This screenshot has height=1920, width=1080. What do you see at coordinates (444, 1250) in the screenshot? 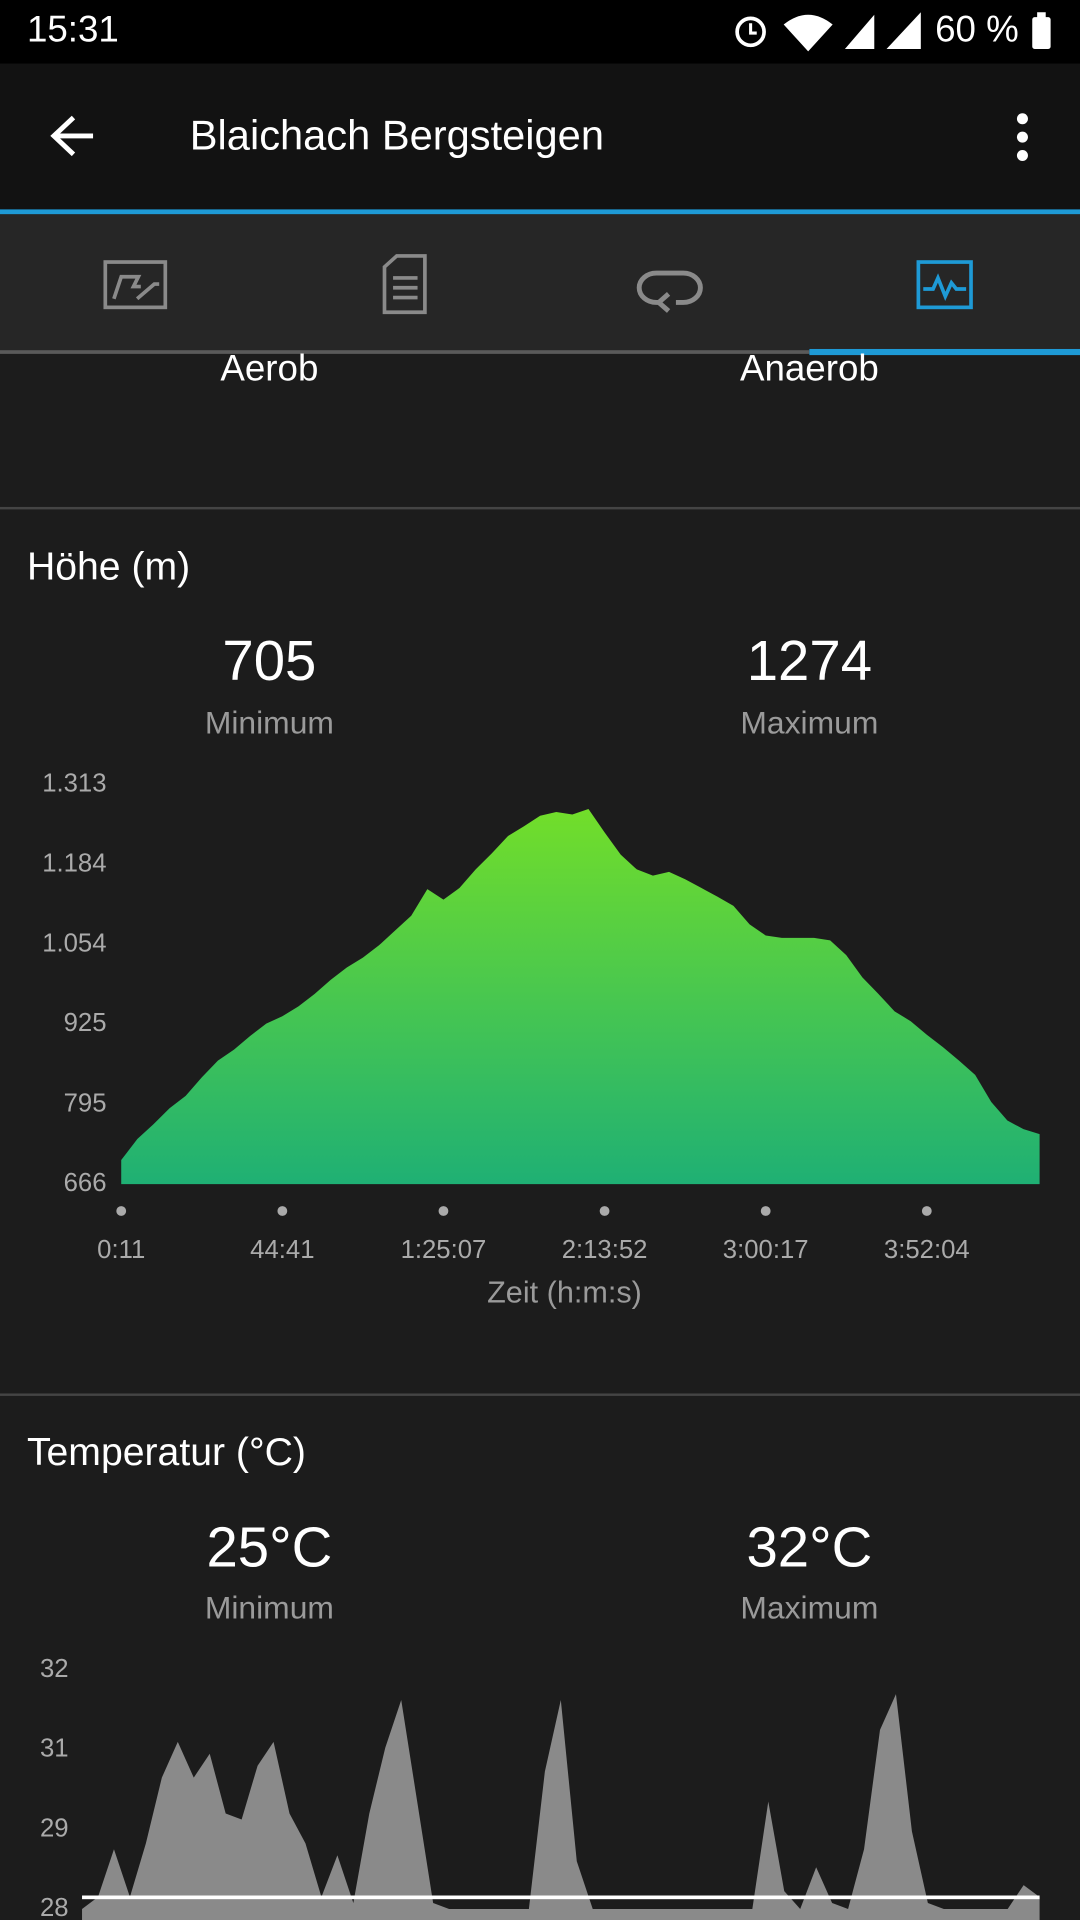
I see `x-tick-label: 1:25:07` at bounding box center [444, 1250].